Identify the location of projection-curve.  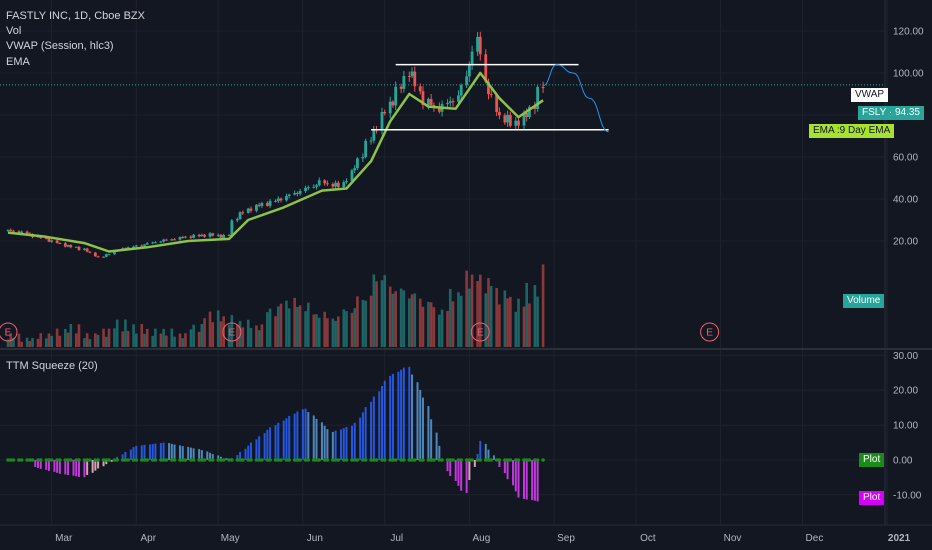
(575, 98).